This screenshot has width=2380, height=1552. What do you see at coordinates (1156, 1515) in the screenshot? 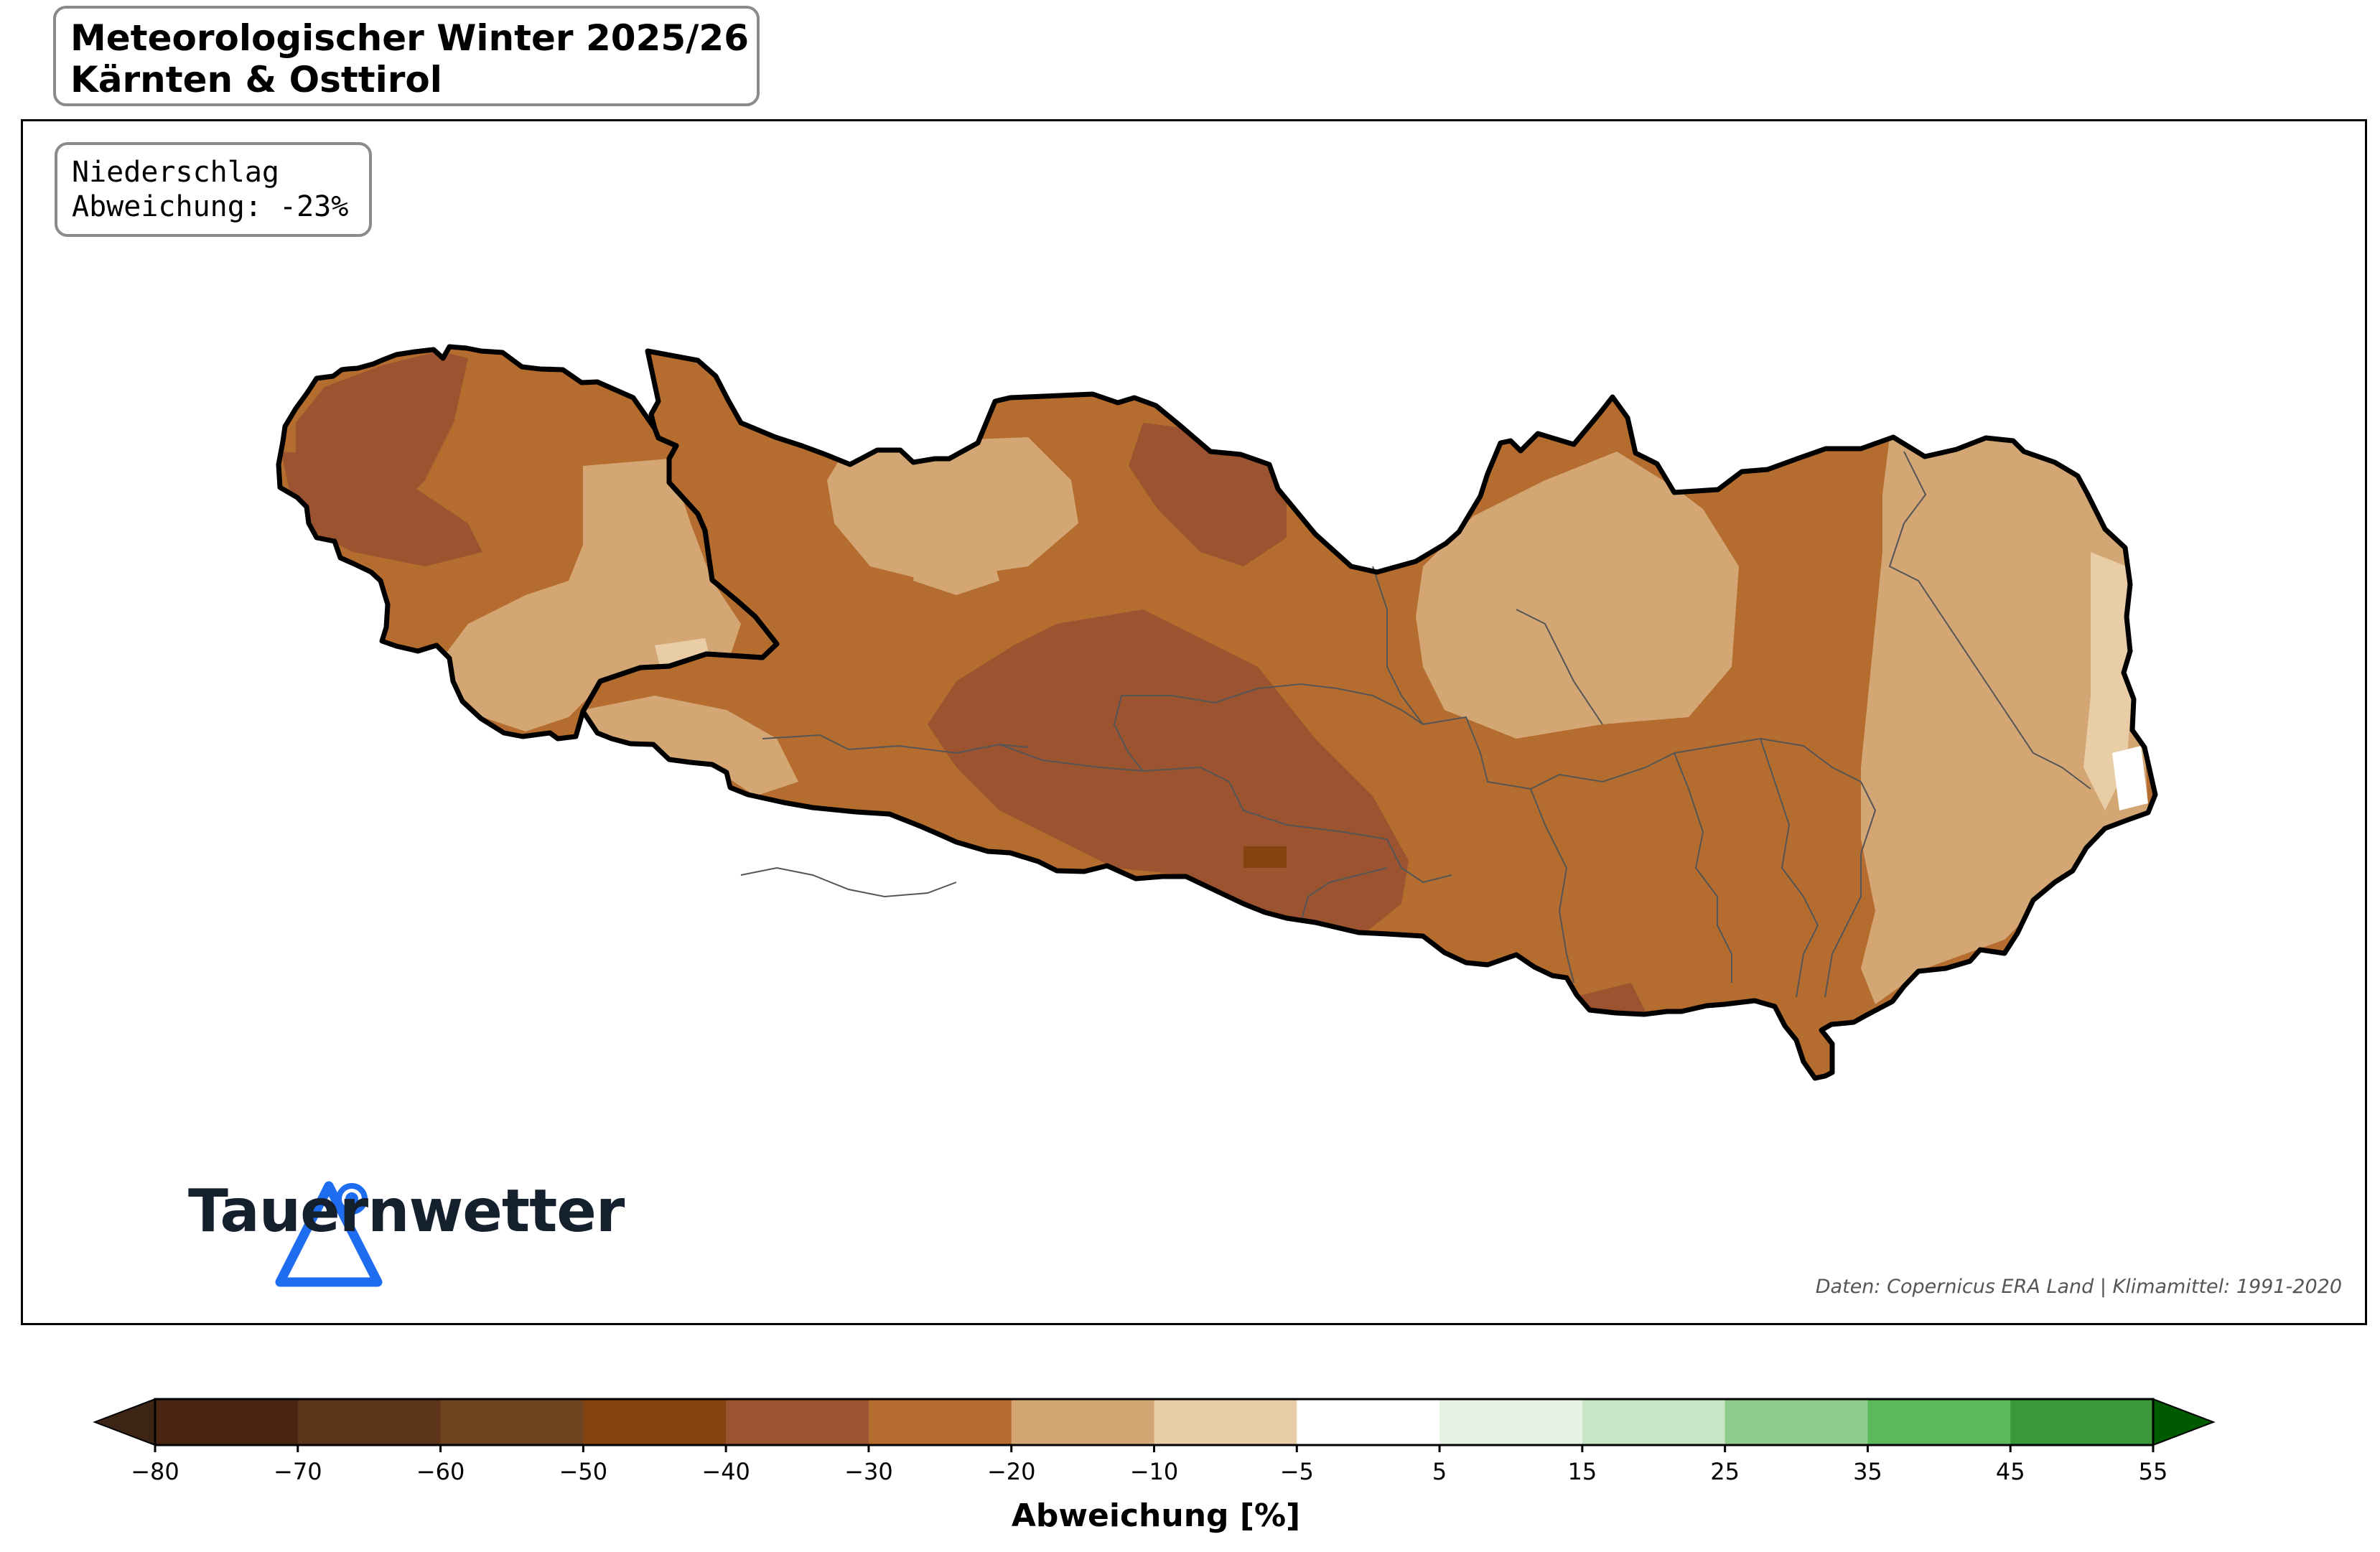
I see `colorbar-axis-label: Abweichung [%]` at bounding box center [1156, 1515].